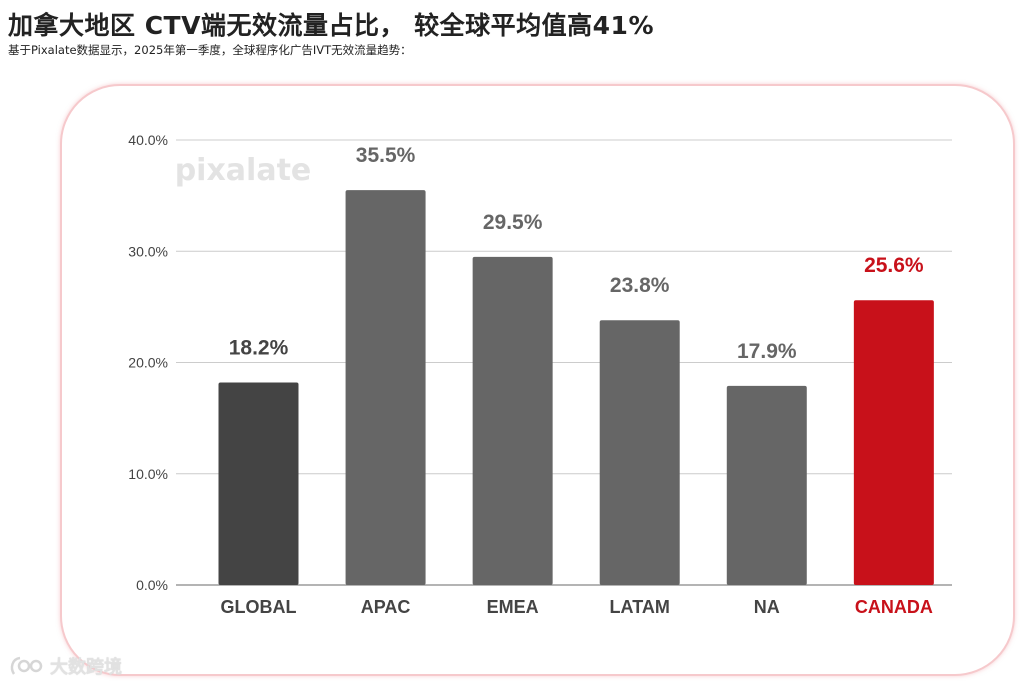 The width and height of the screenshot is (1027, 685). Describe the element at coordinates (258, 483) in the screenshot. I see `bar-global` at that location.